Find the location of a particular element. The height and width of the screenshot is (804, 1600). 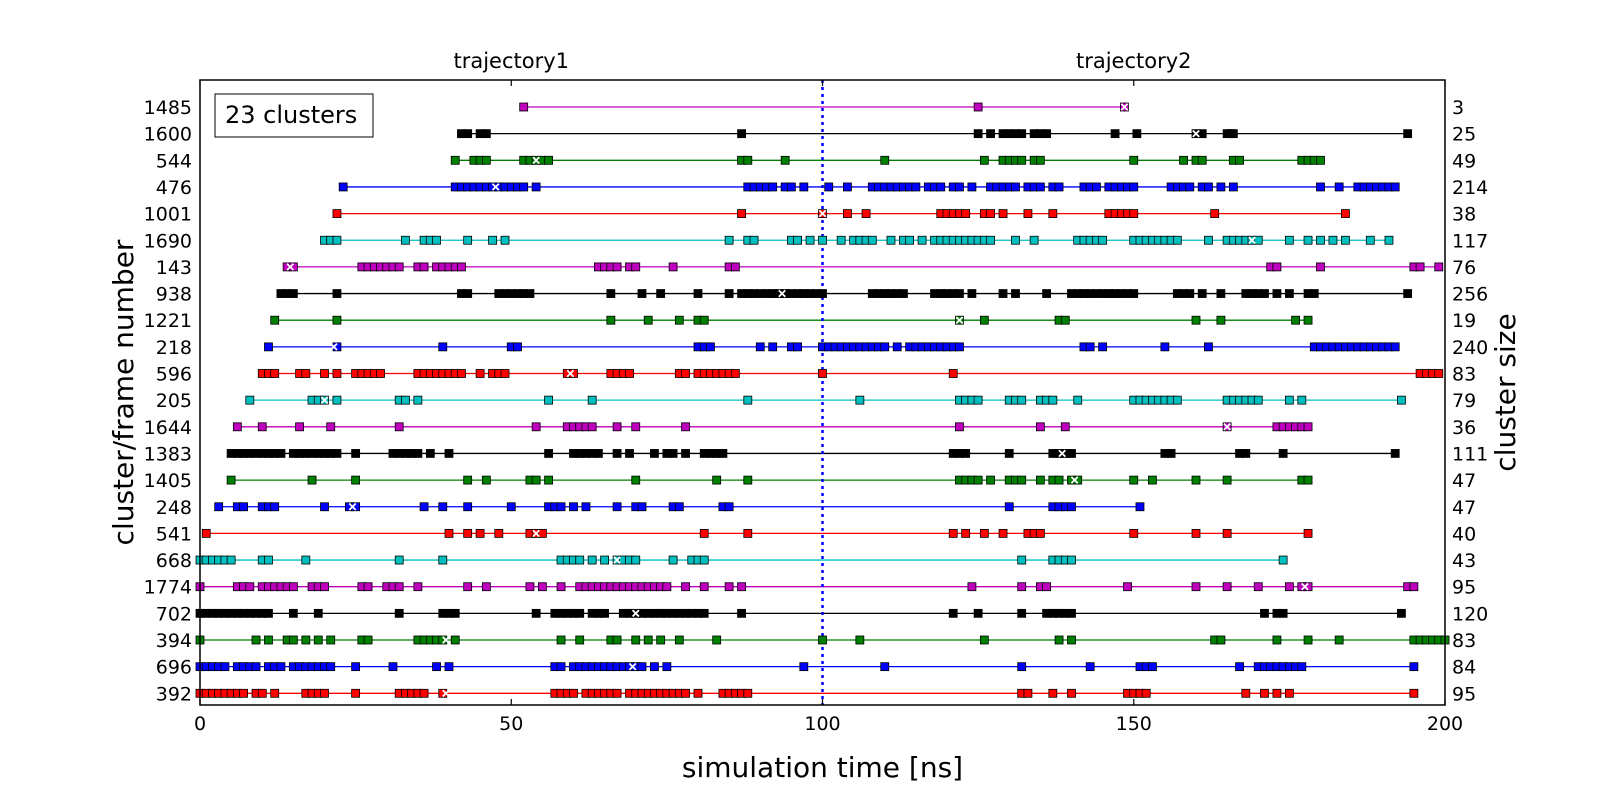

y-tick-label-1644: 1644 is located at coordinates (168, 428).